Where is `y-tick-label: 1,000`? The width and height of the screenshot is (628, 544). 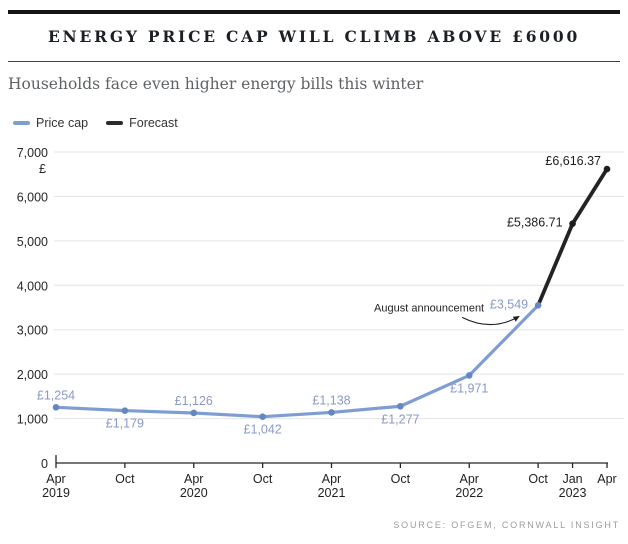 y-tick-label: 1,000 is located at coordinates (32, 420).